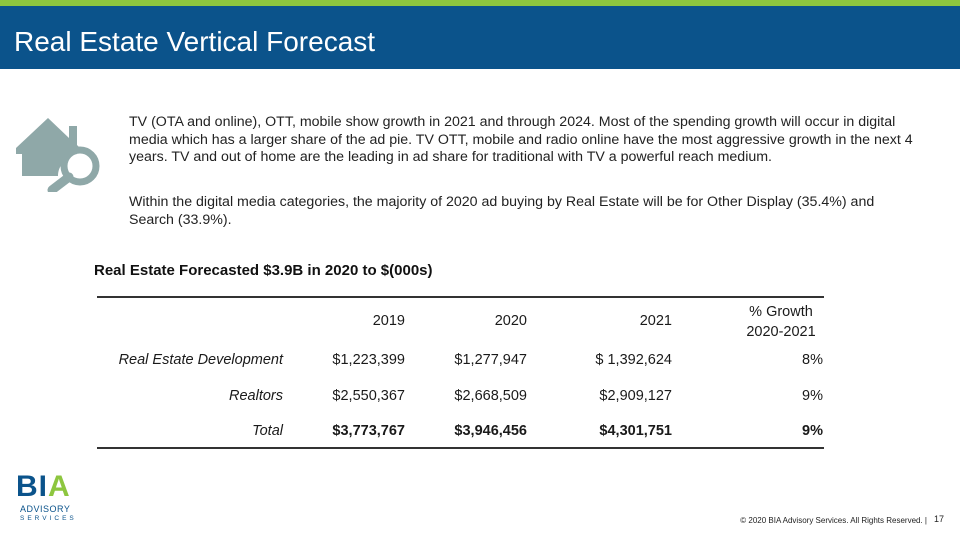 Image resolution: width=960 pixels, height=540 pixels. Describe the element at coordinates (368, 360) in the screenshot. I see `cell-development-2019: $1,223,399` at that location.